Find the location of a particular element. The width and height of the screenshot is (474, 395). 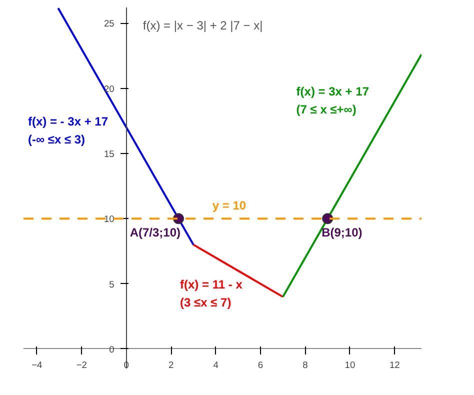

y-tick-label: 5 is located at coordinates (111, 284).